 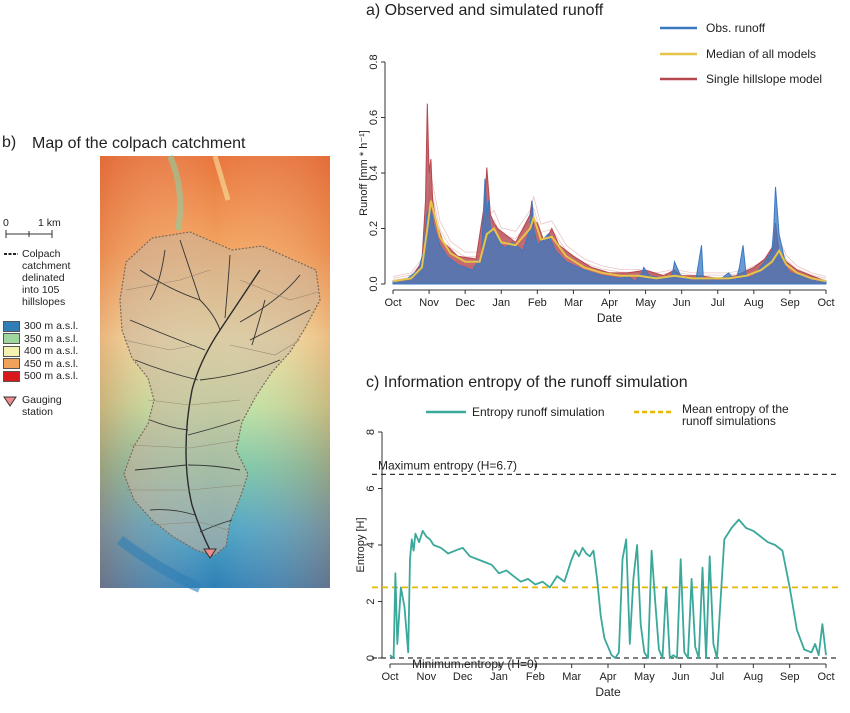 What do you see at coordinates (735, 415) in the screenshot?
I see `legend-c-mean-label: Mean entropy of the runoff simulations` at bounding box center [735, 415].